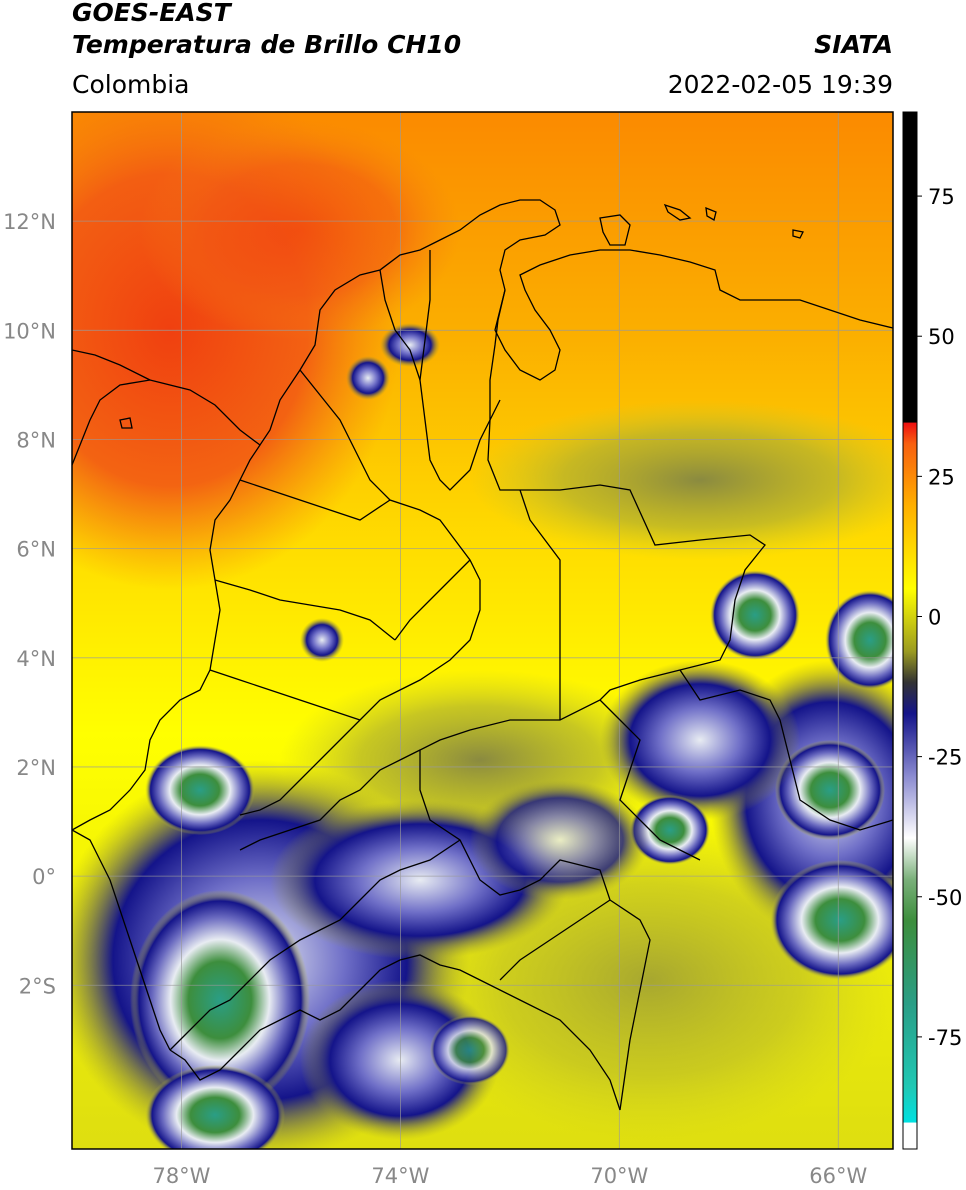 The image size is (966, 1190). I want to click on longitude-axis: 78°W 74°W 70°W 66°W, so click(509, 1176).